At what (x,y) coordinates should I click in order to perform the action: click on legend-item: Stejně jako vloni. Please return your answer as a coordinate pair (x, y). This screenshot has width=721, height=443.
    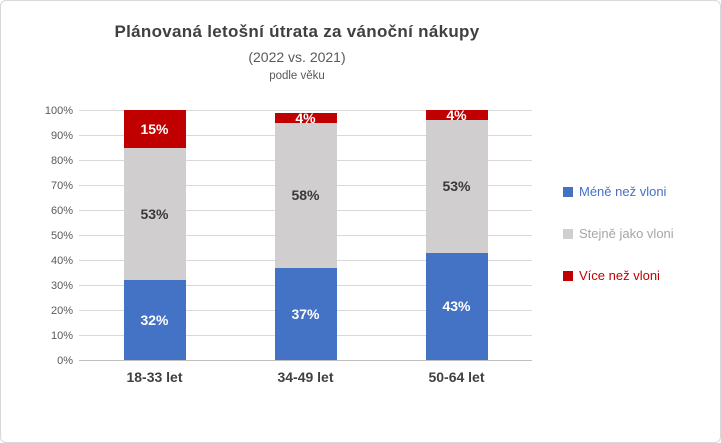
    Looking at the image, I should click on (618, 233).